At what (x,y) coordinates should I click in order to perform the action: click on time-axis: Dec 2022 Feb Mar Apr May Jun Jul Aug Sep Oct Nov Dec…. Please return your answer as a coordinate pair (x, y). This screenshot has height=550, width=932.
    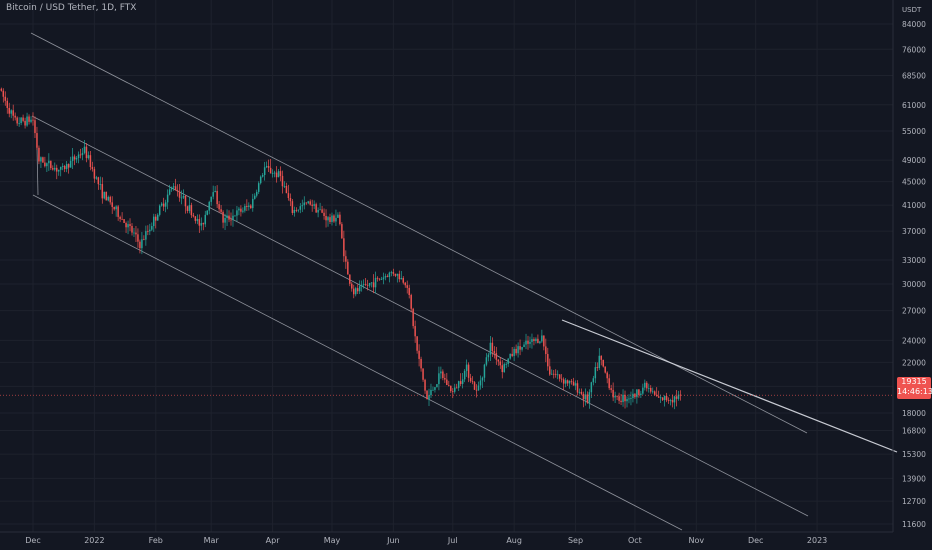
    Looking at the image, I should click on (426, 540).